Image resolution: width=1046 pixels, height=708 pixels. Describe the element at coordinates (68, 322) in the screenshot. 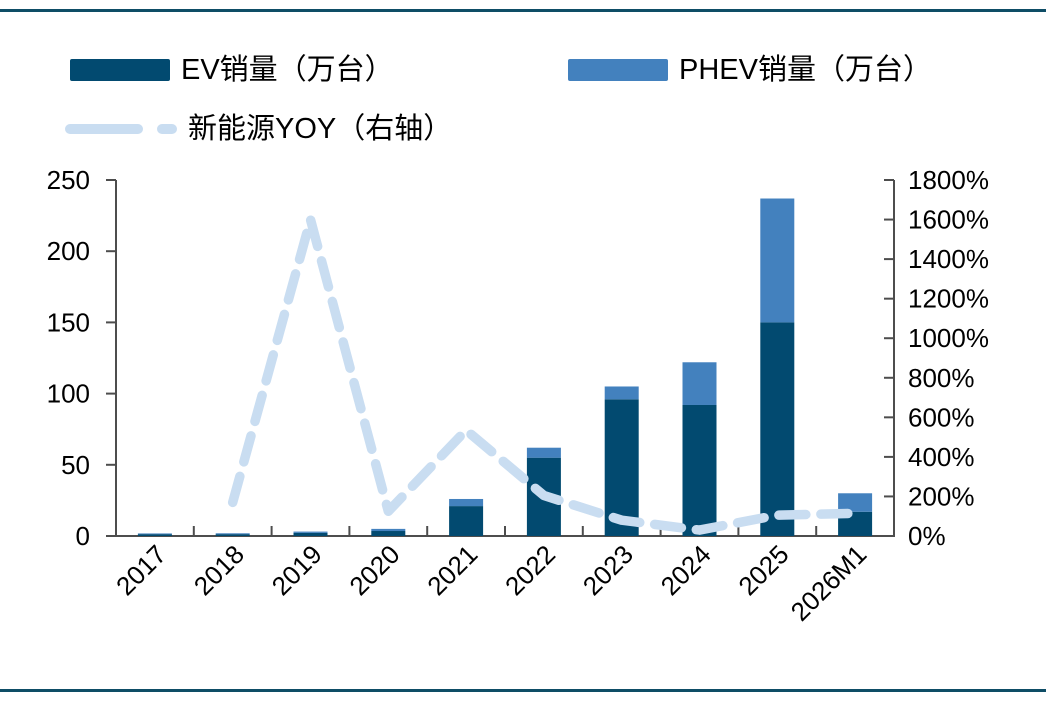

I see `left-axis-tick-label: 150` at that location.